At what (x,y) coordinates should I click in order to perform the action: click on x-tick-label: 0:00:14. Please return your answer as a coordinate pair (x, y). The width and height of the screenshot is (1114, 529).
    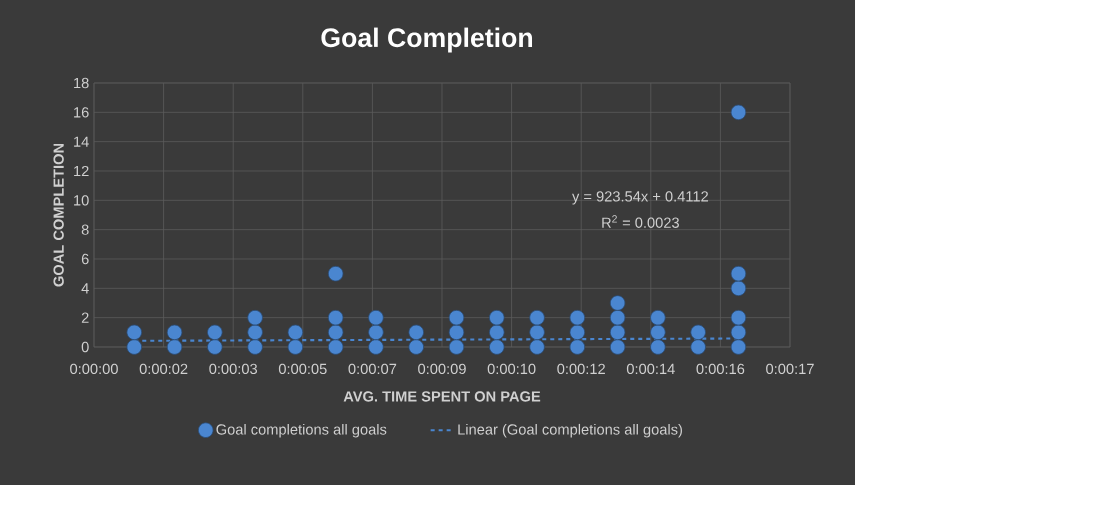
    Looking at the image, I should click on (650, 369).